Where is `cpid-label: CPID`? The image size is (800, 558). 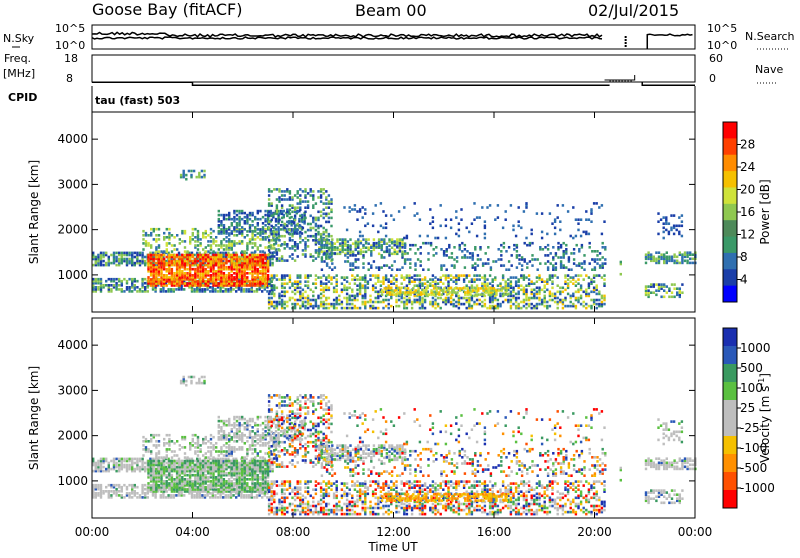
cpid-label: CPID is located at coordinates (22, 97).